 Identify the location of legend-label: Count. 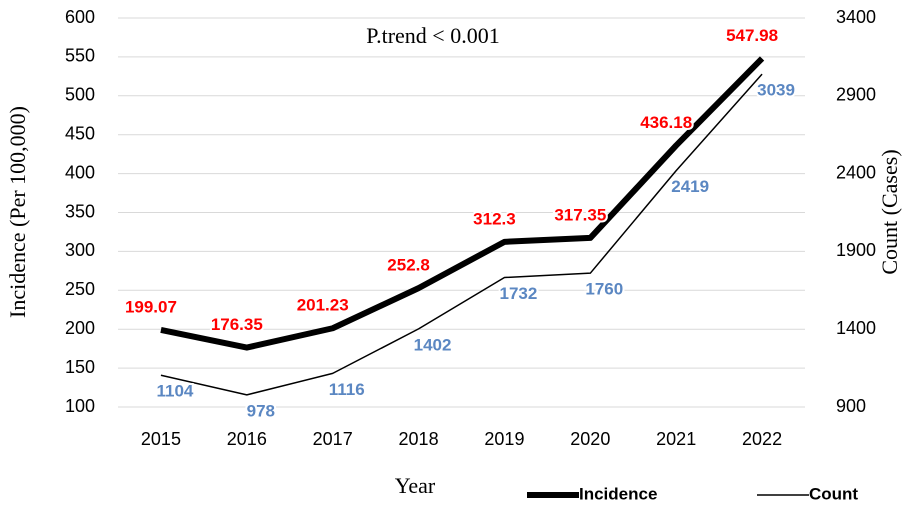
(833, 493).